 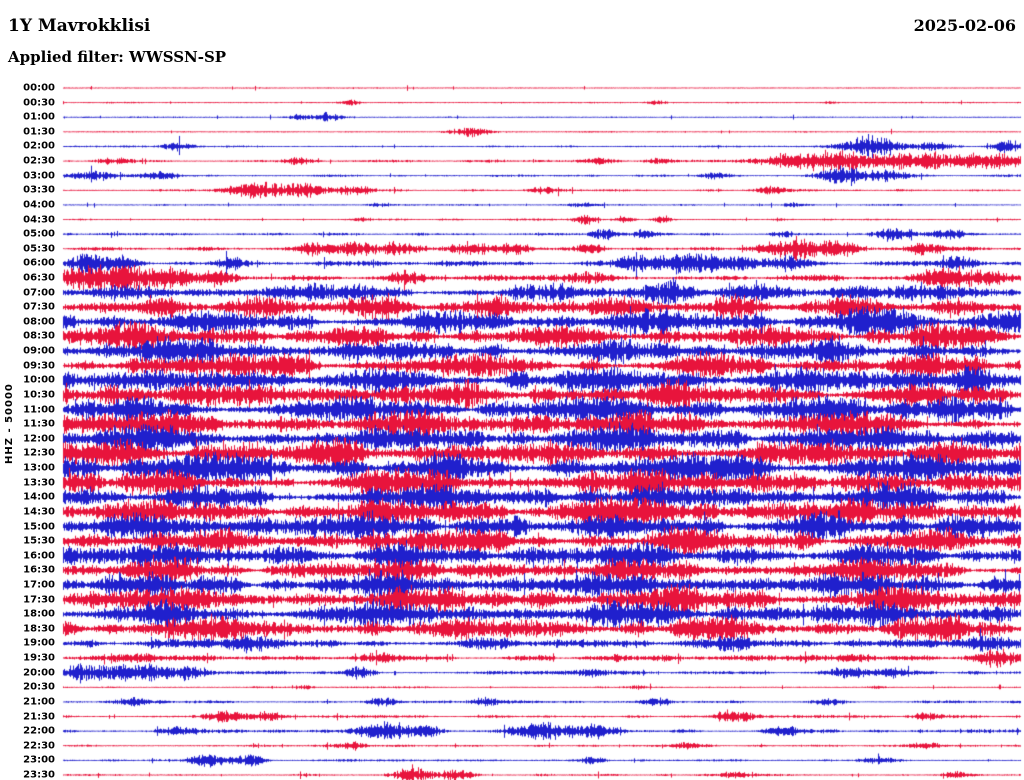 I want to click on time-label: 16:30, so click(x=39, y=570).